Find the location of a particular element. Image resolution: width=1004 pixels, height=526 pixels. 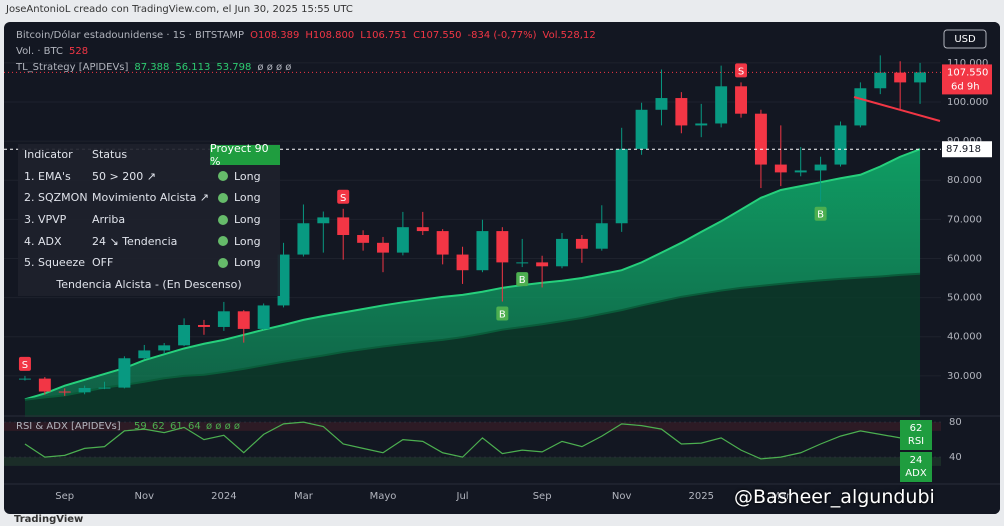

legend-item: H108.800 is located at coordinates (330, 35).